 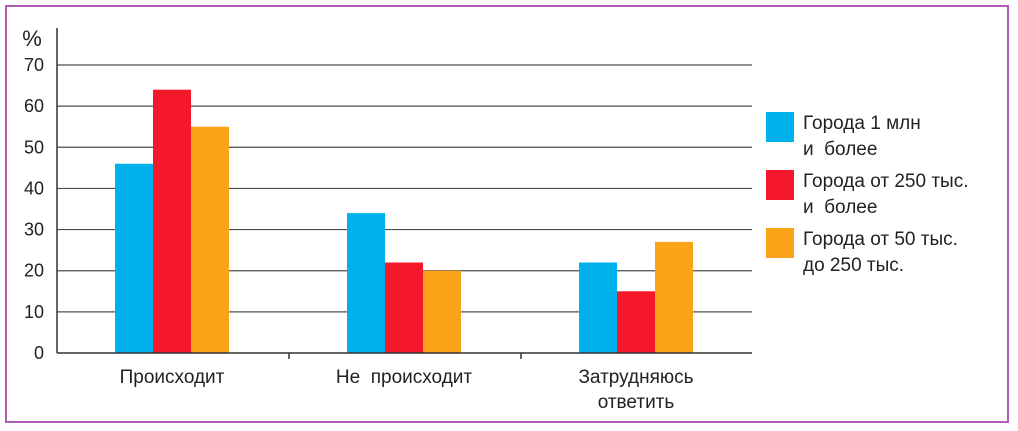 What do you see at coordinates (34, 65) in the screenshot?
I see `y-tick-label: 70` at bounding box center [34, 65].